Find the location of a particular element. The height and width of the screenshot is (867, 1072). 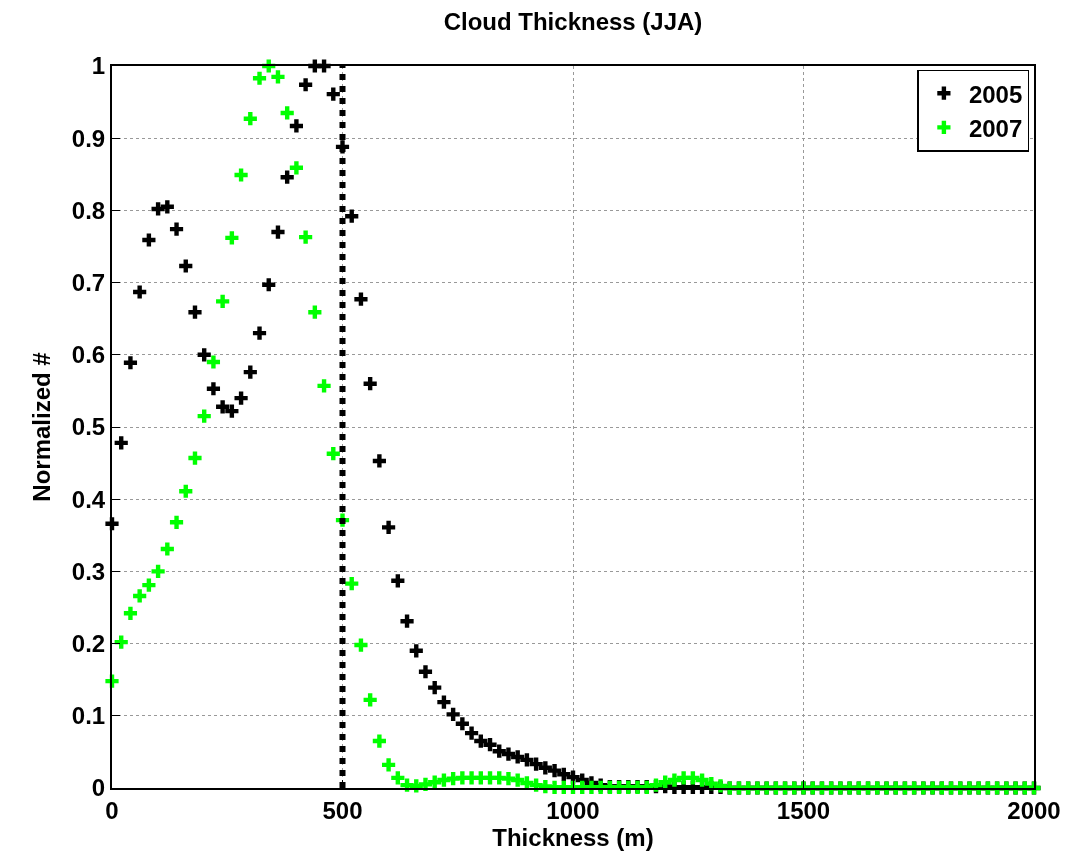

y-tick-label: 0.6 is located at coordinates (88, 355).